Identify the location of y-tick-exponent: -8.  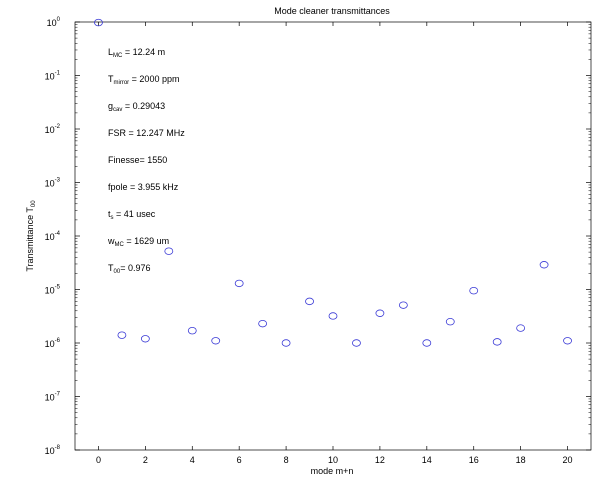
(58, 448).